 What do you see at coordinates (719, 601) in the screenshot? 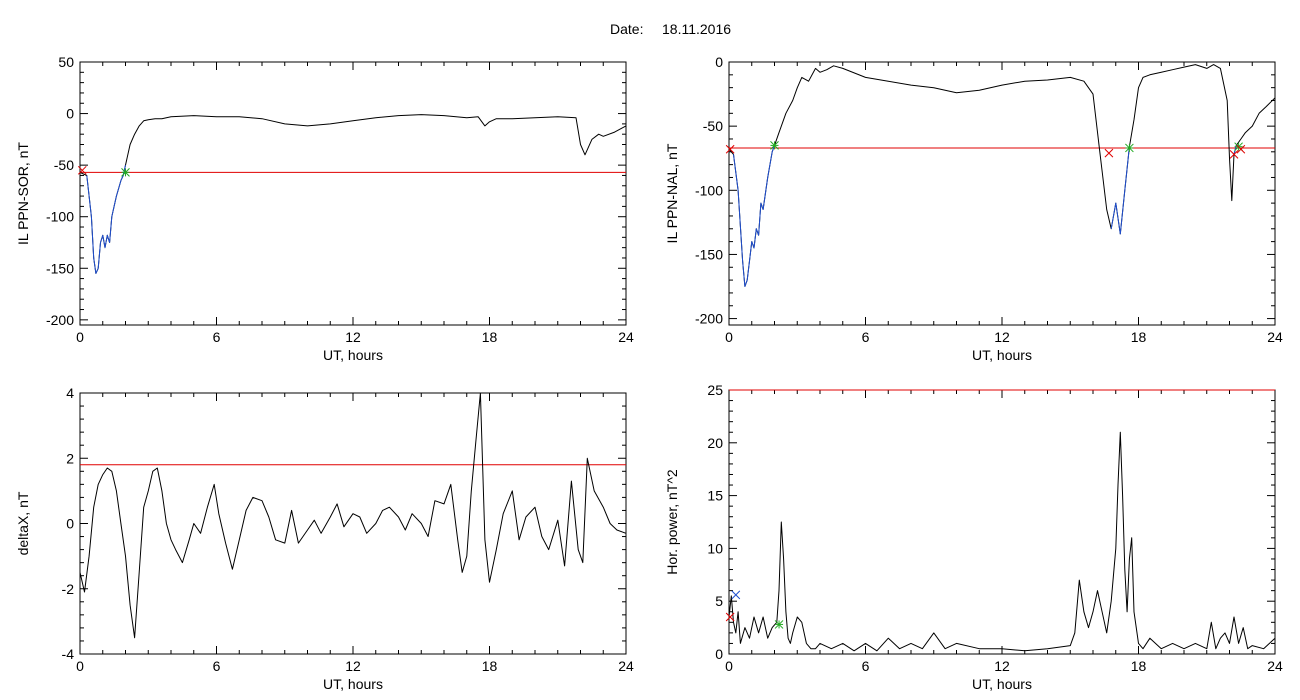
I see `y-tick-label: 5` at bounding box center [719, 601].